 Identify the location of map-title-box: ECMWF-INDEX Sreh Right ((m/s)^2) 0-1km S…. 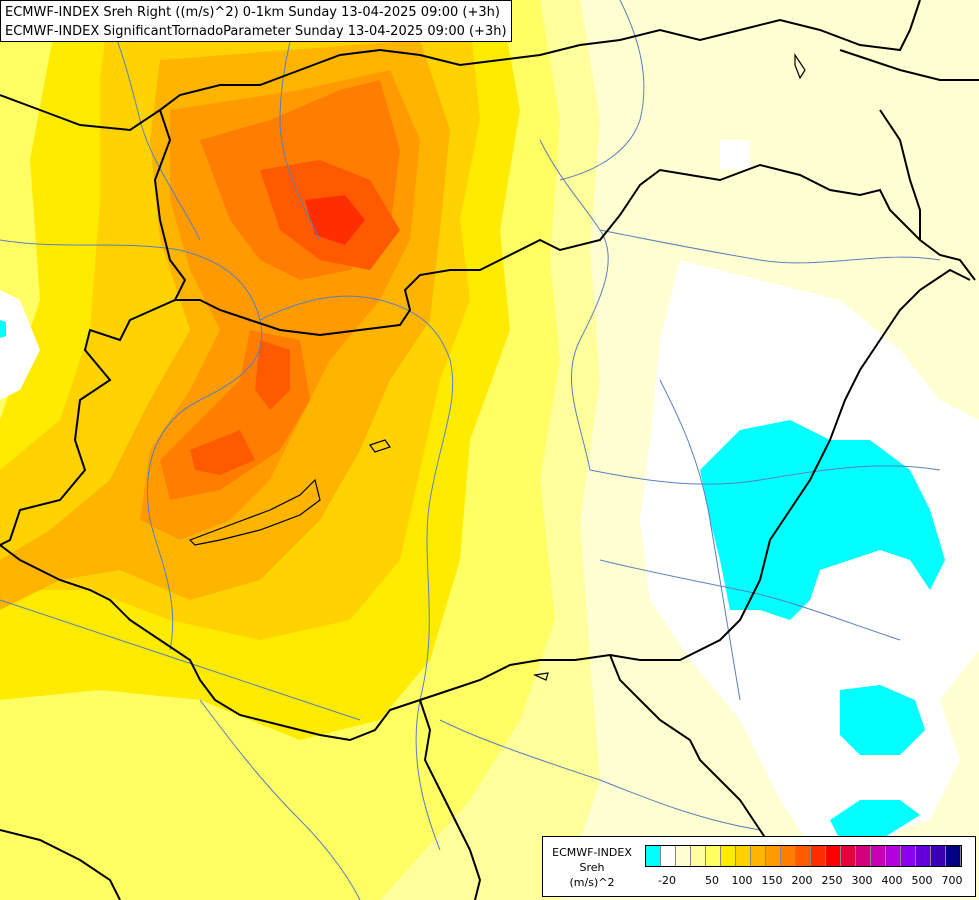
(256, 21).